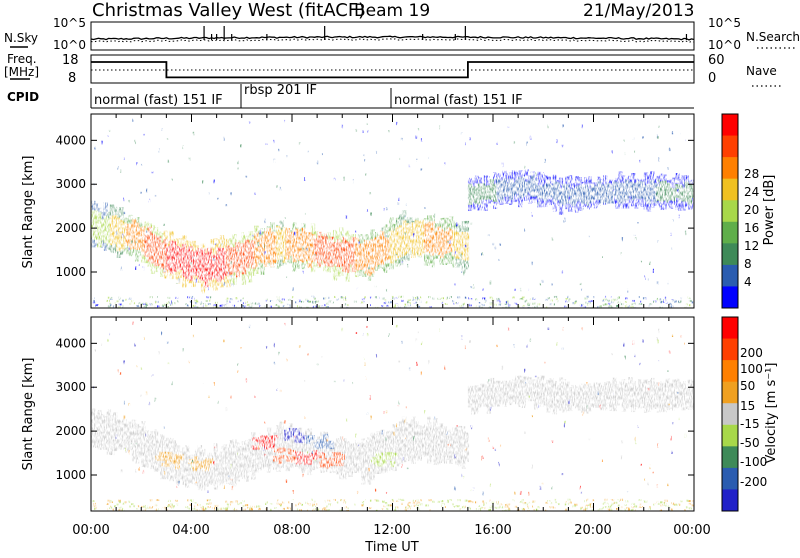 Image resolution: width=800 pixels, height=558 pixels. Describe the element at coordinates (70, 60) in the screenshot. I see `freq-tick-top: 18` at that location.